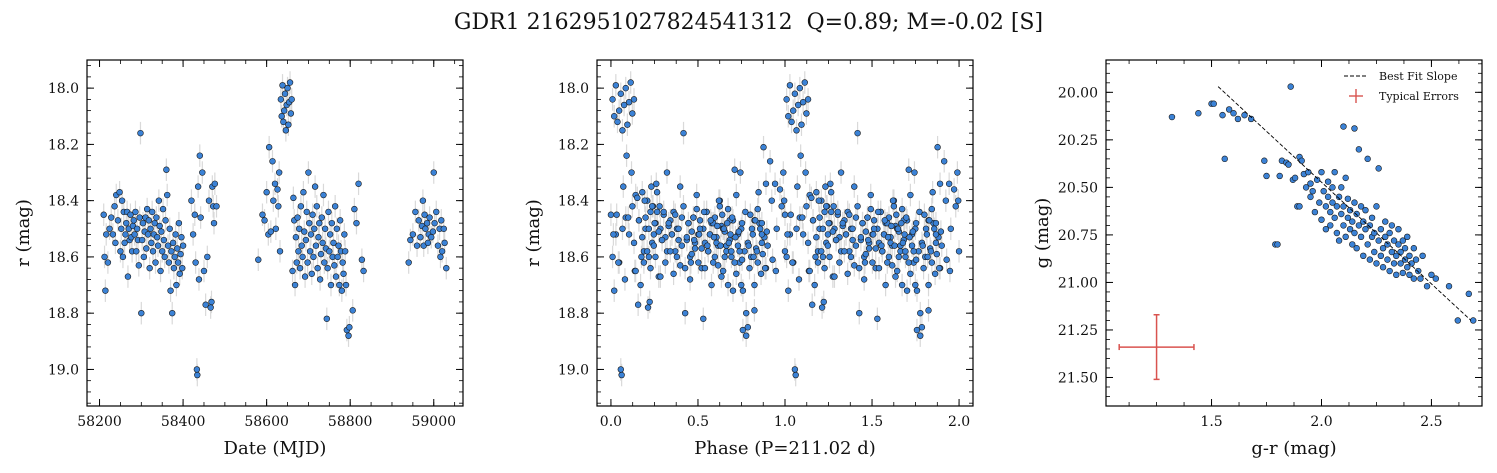 The image size is (1497, 473). What do you see at coordinates (63, 314) in the screenshot?
I see `y-tick-label: 18.8` at bounding box center [63, 314].